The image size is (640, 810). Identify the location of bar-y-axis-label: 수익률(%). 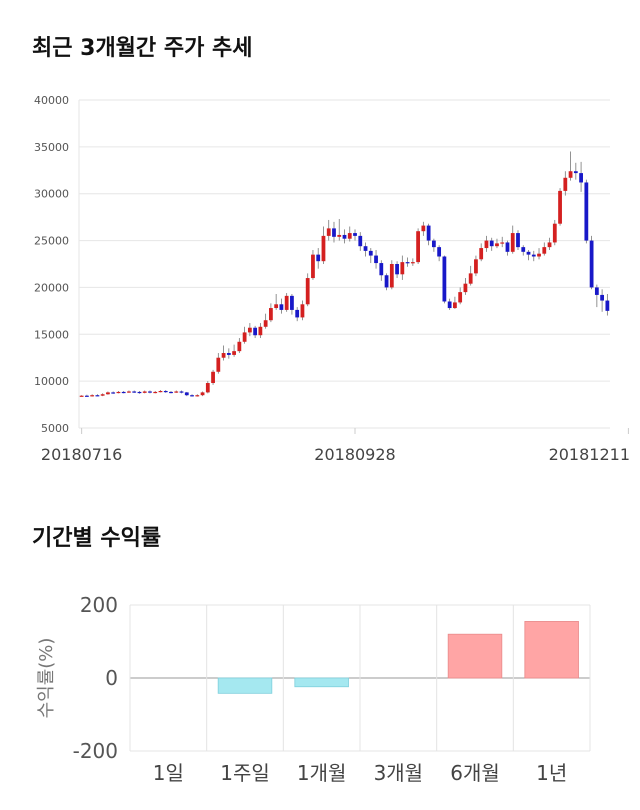
(46, 678).